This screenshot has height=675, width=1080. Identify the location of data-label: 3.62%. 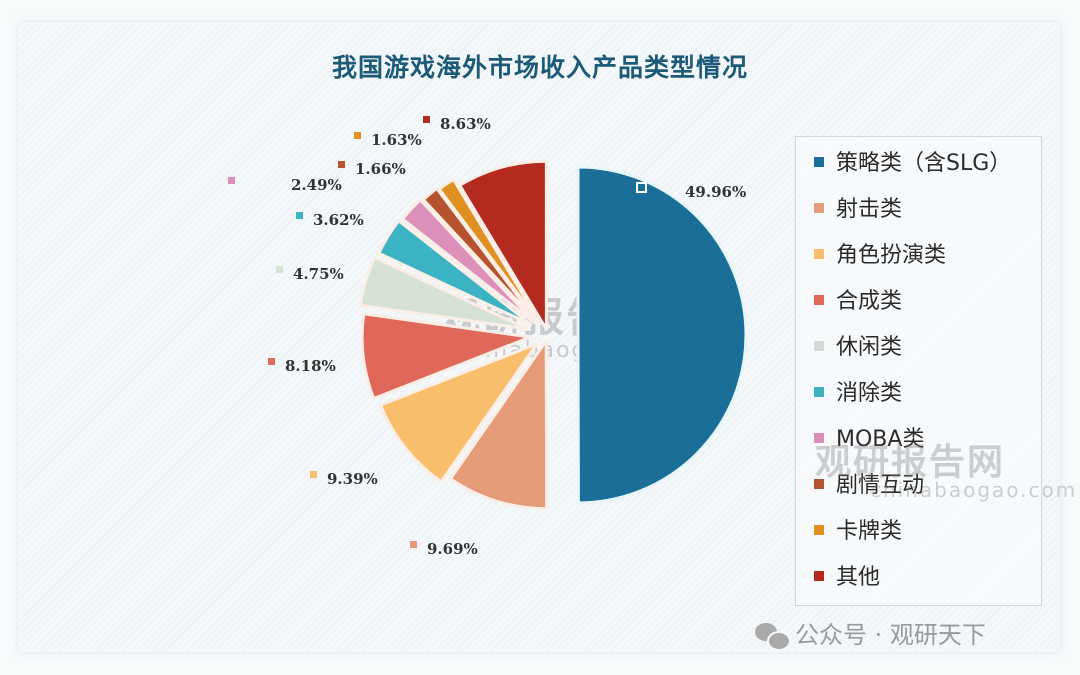
(330, 220).